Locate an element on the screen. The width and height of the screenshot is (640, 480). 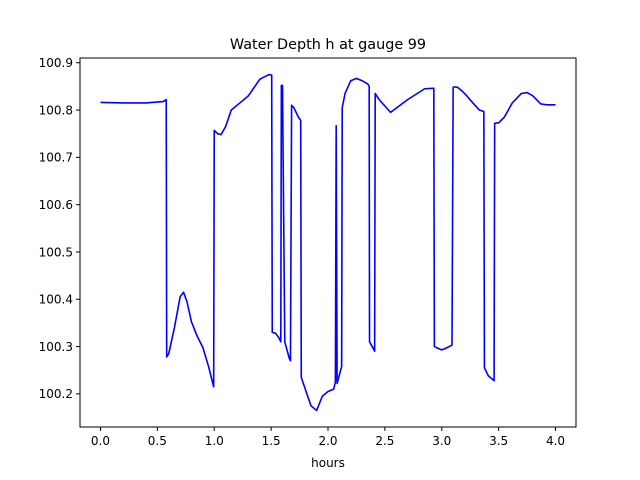
y-tick-label: 100.7 is located at coordinates (56, 158).